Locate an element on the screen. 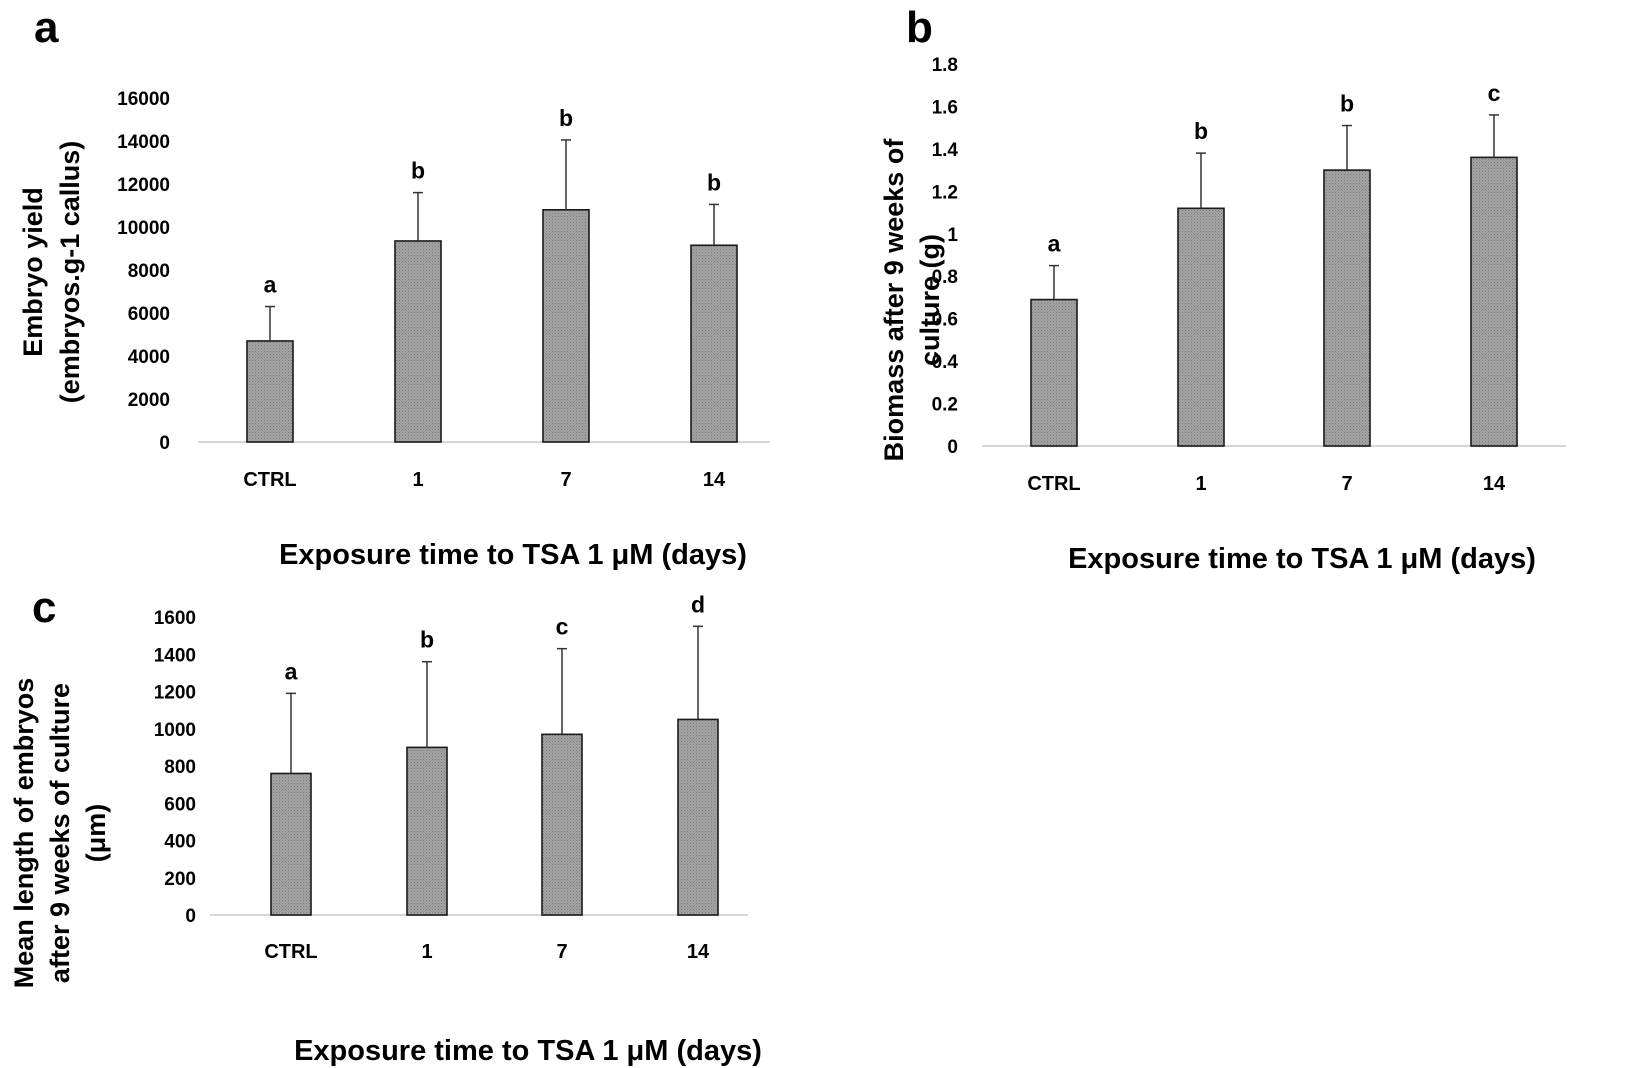 Image resolution: width=1647 pixels, height=1068 pixels. y-axis-label-line-1: Embryo yield is located at coordinates (33, 272).